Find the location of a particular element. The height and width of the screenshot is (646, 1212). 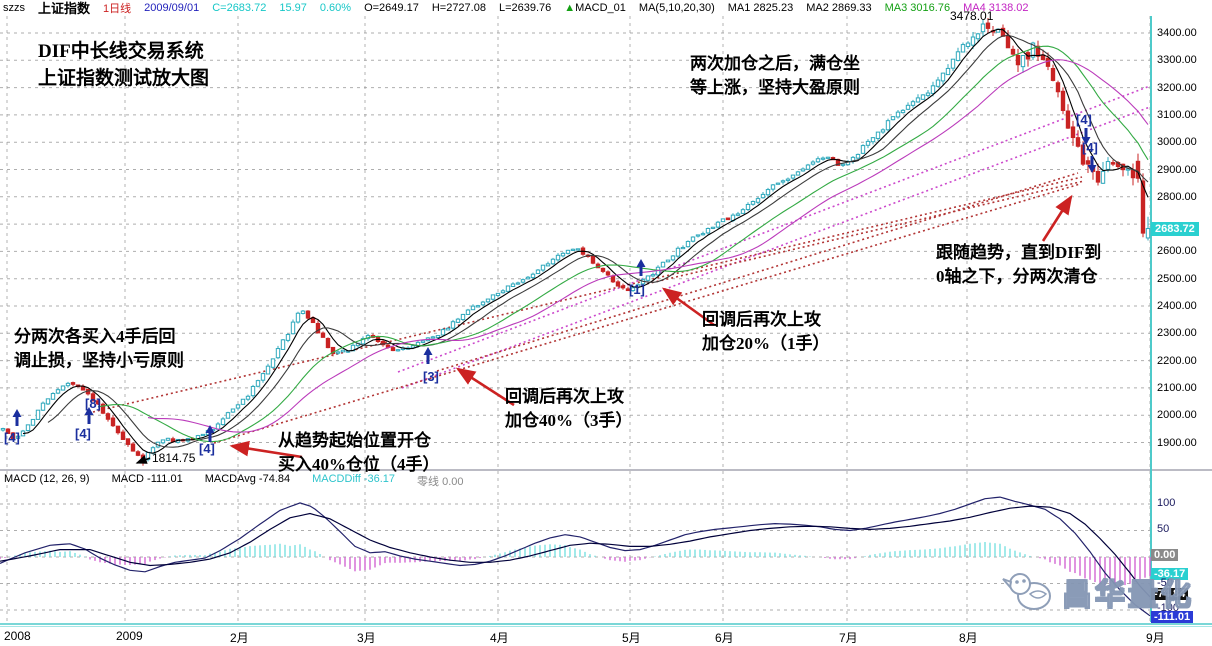

period-label: 1日线 is located at coordinates (117, 8).